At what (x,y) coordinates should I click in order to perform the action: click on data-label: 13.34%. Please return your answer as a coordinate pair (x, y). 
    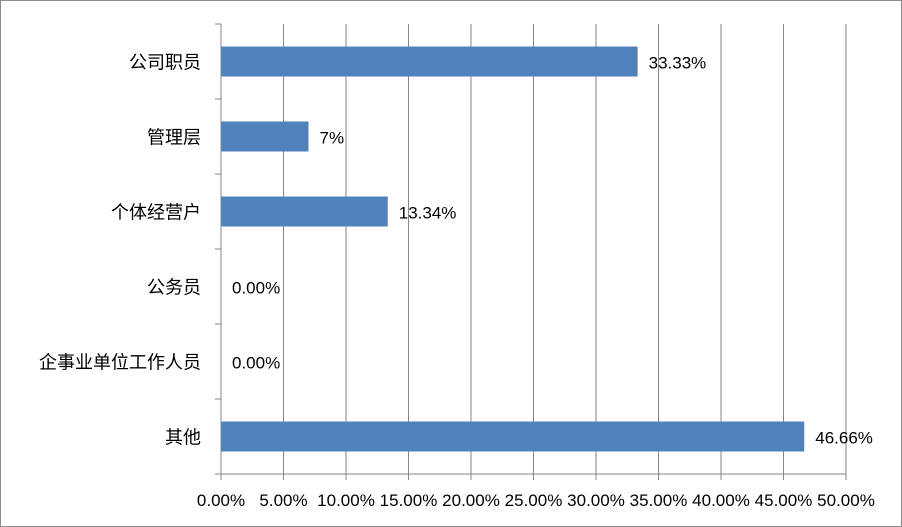
    Looking at the image, I should click on (428, 213).